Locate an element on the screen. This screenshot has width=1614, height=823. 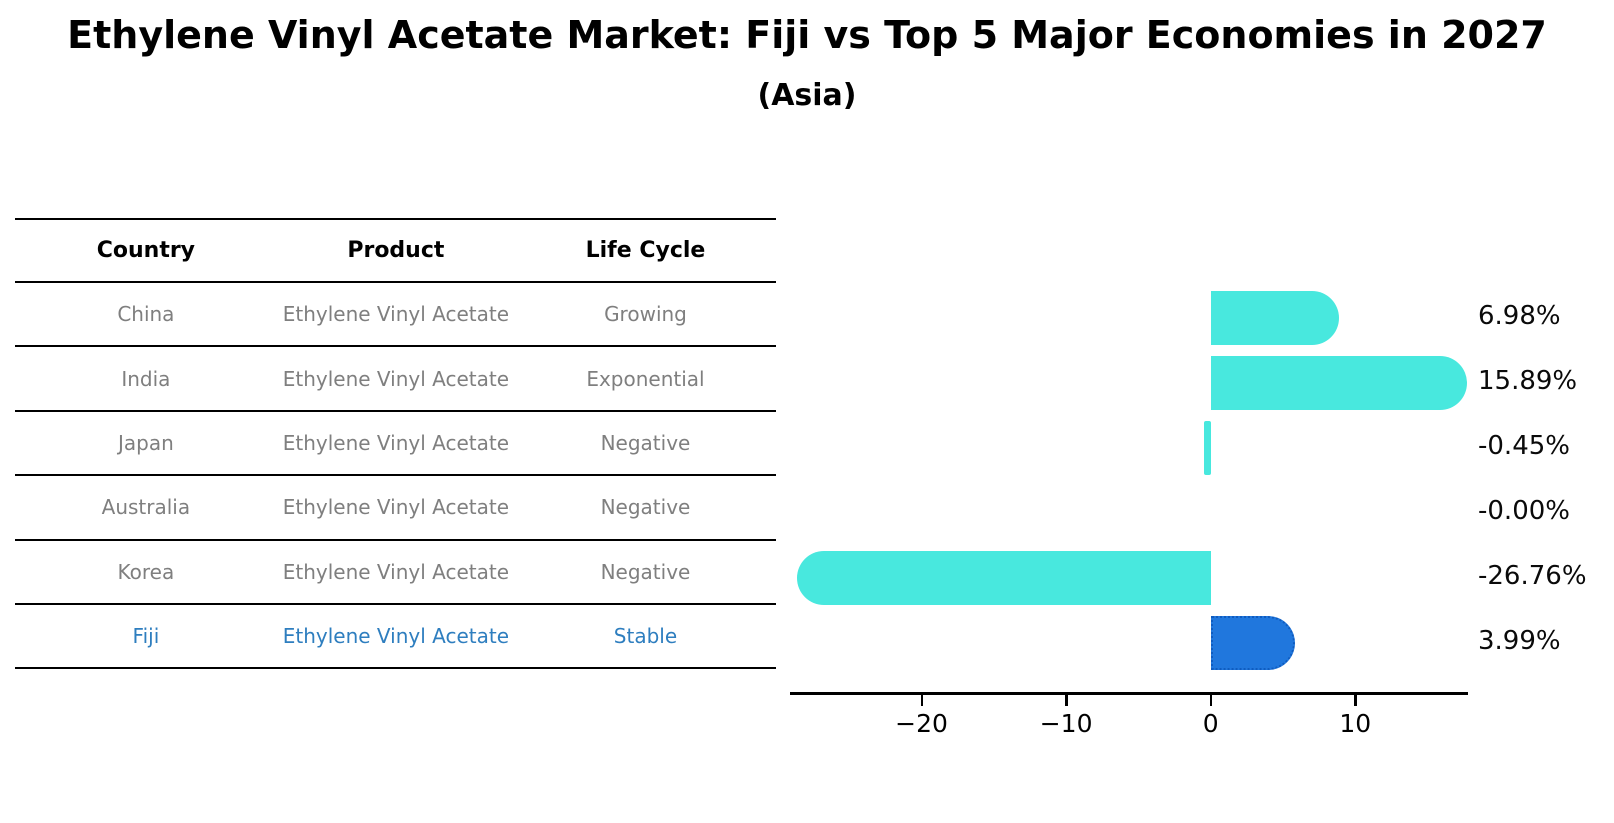
bar-value-label: -0.45% is located at coordinates (1524, 446).